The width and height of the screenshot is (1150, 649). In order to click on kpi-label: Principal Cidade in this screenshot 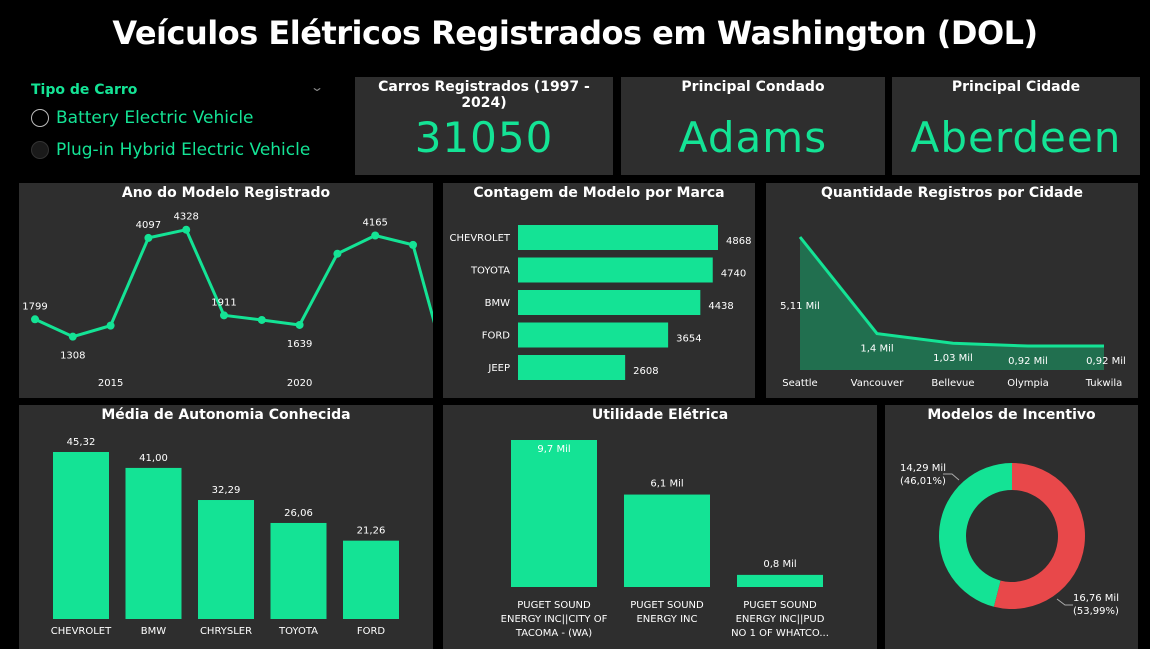, I will do `click(1016, 87)`.